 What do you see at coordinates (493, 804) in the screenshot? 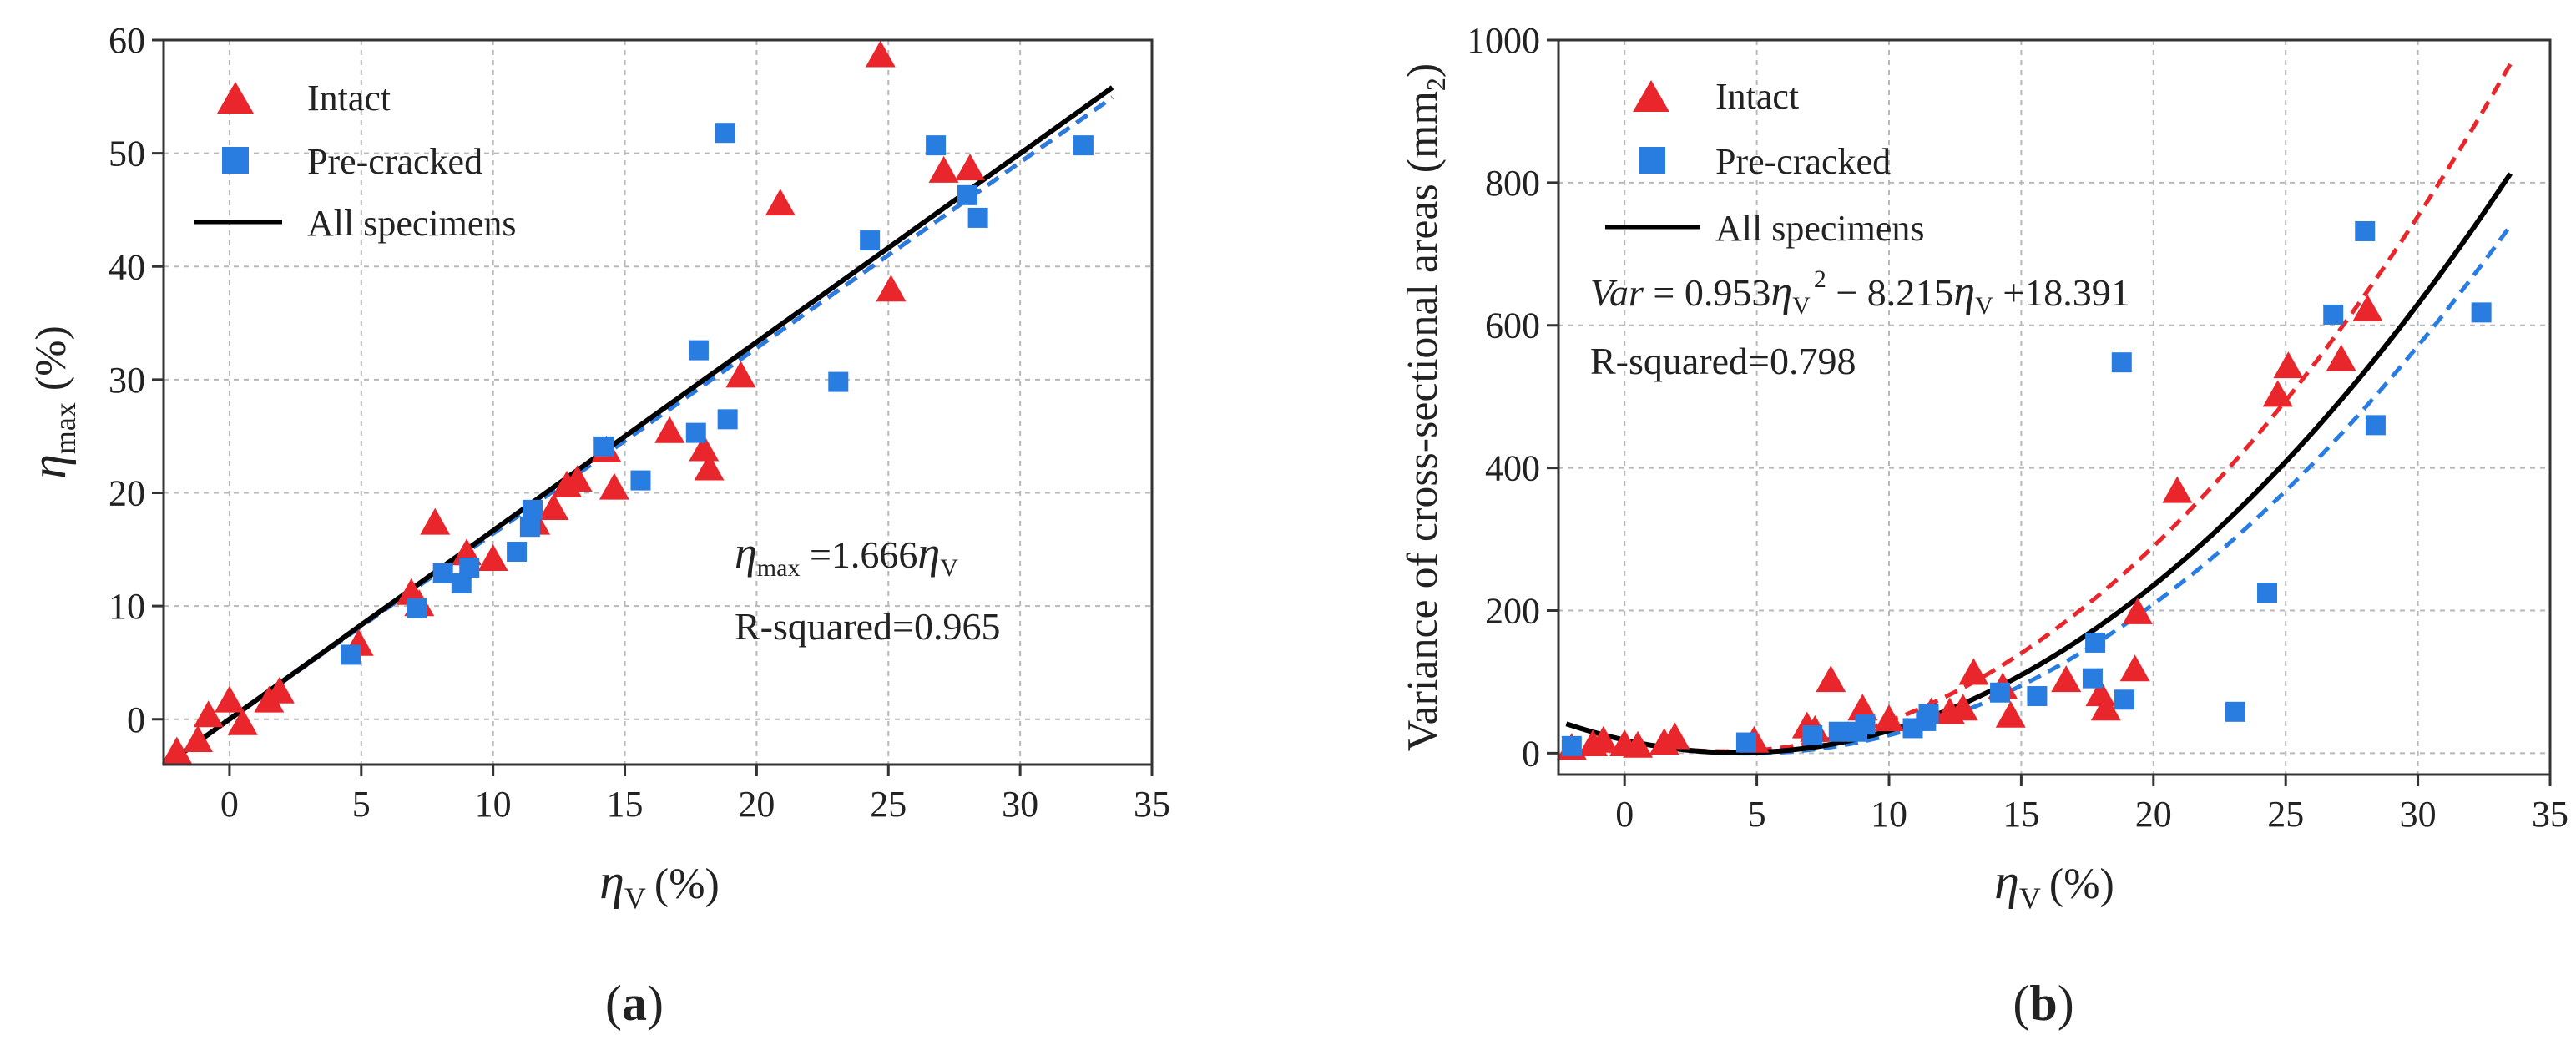
I see `chart-a-x-tick-label: 10` at bounding box center [493, 804].